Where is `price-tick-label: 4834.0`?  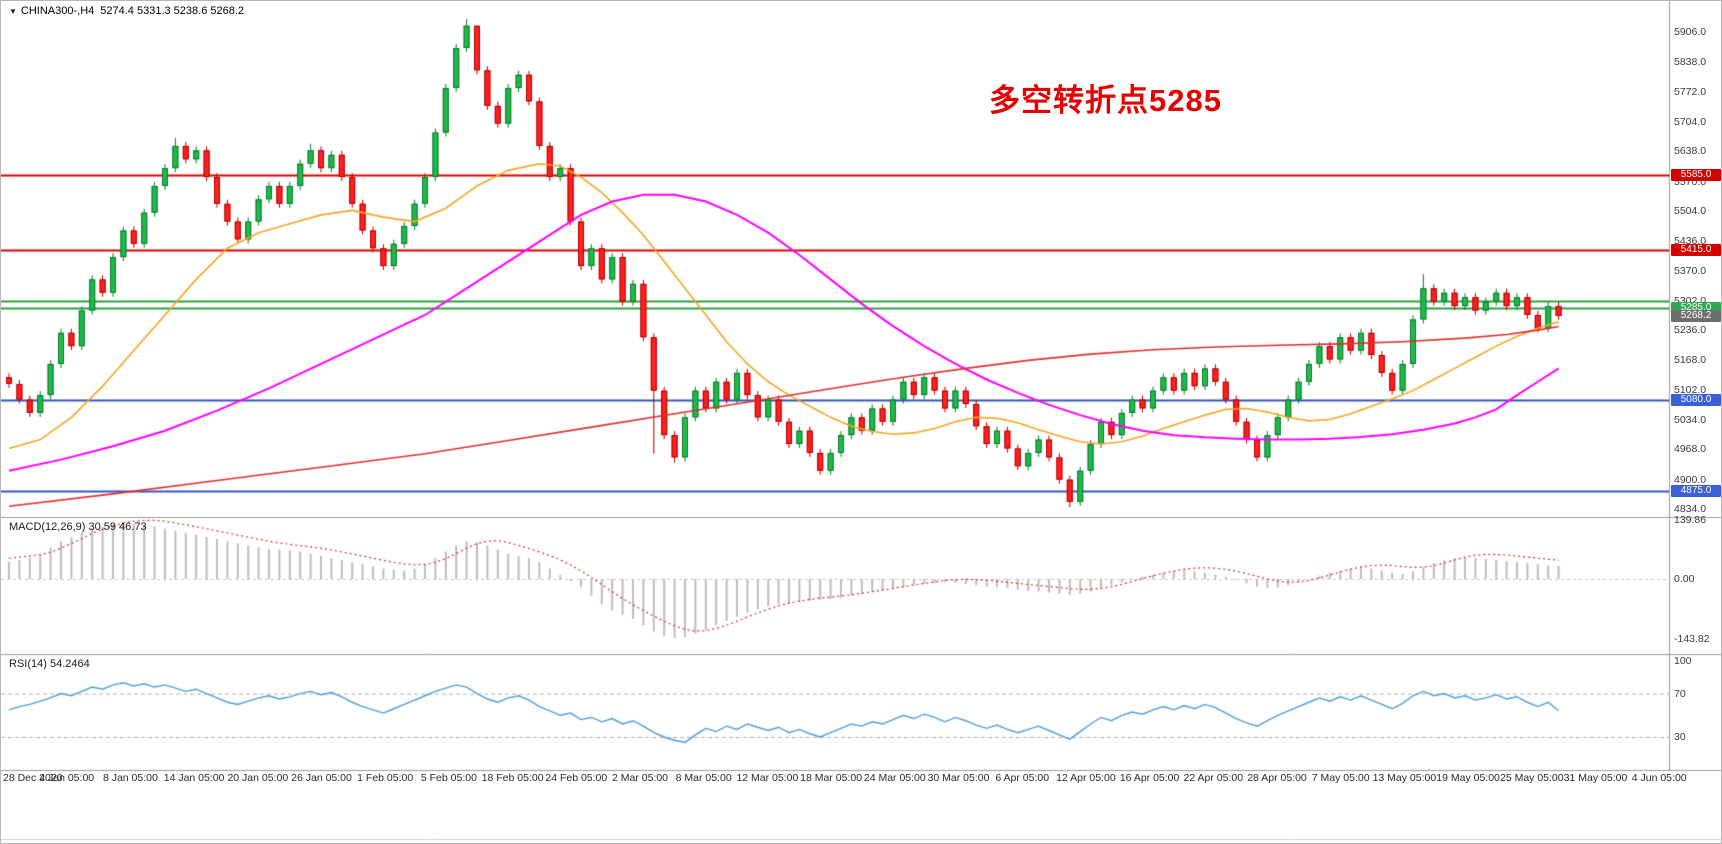 price-tick-label: 4834.0 is located at coordinates (1690, 509).